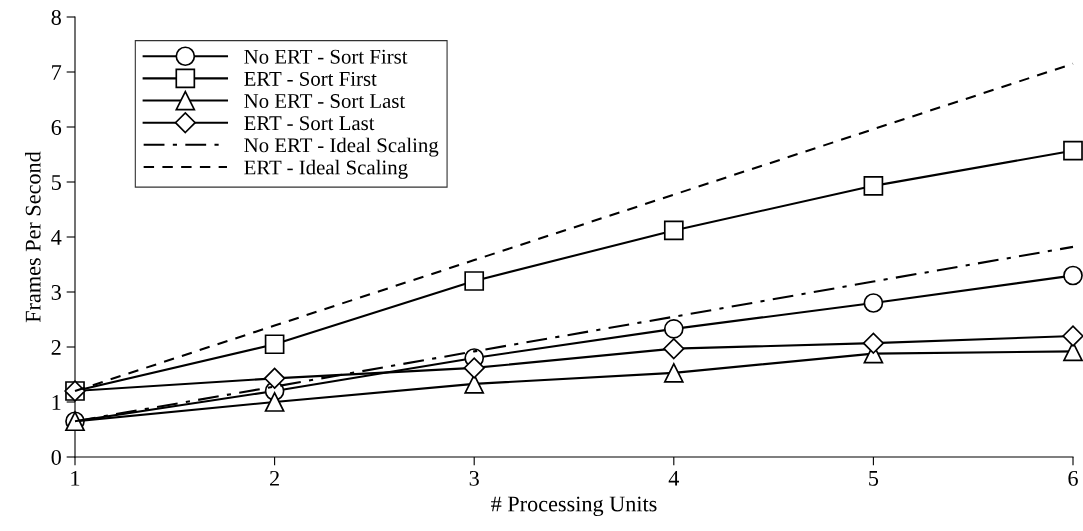  What do you see at coordinates (32, 237) in the screenshot?
I see `y-axis-title: Frames Per Second` at bounding box center [32, 237].